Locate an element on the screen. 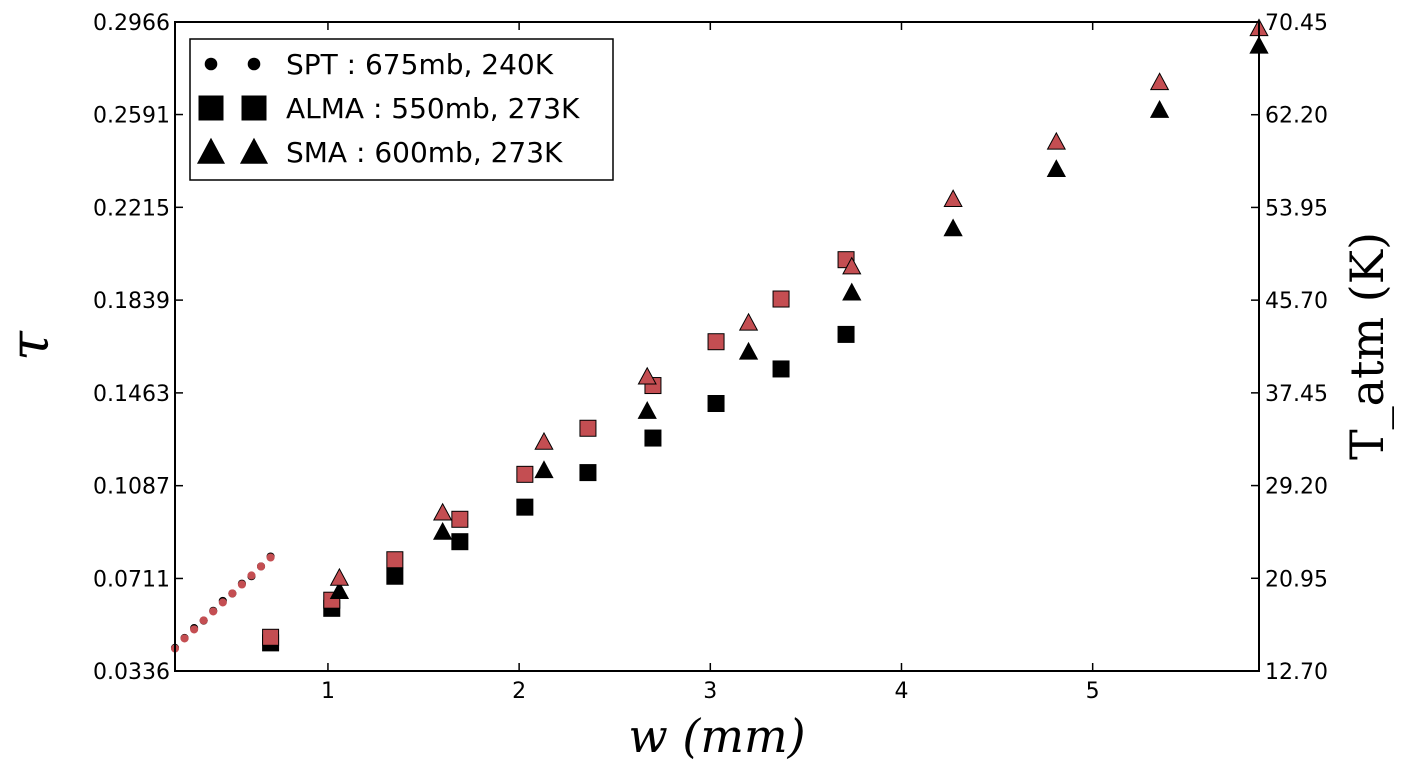 This screenshot has height=777, width=1409. y-left-tick-label: 0.1839 is located at coordinates (131, 301).